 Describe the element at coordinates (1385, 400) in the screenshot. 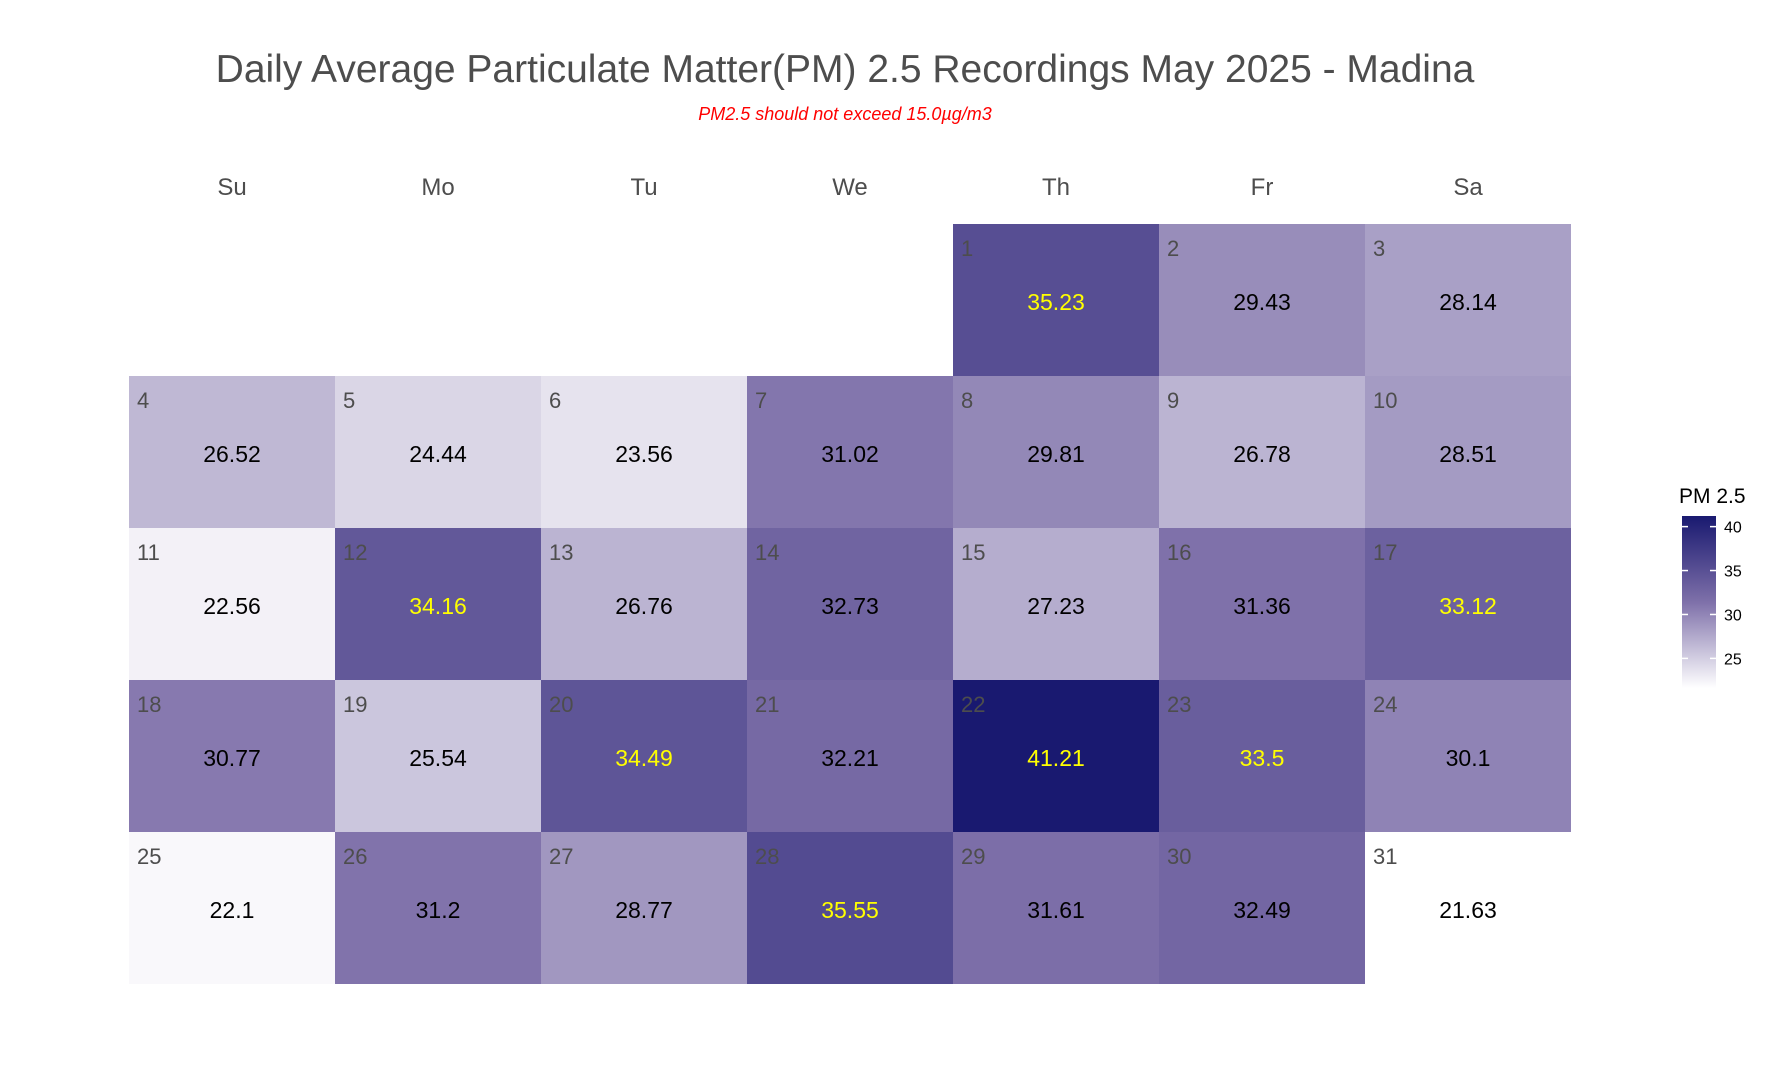

I see `day-number: 10` at that location.